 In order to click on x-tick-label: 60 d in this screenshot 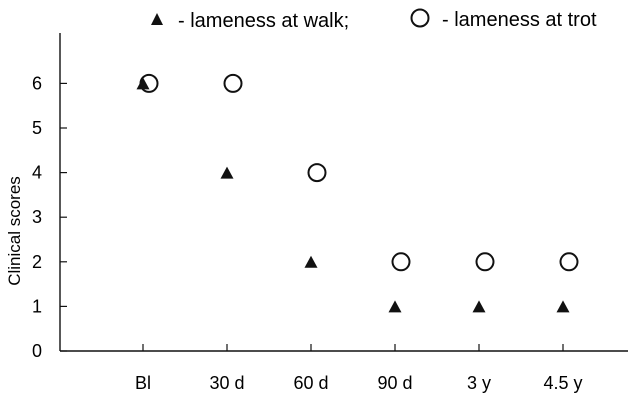, I will do `click(310, 383)`.